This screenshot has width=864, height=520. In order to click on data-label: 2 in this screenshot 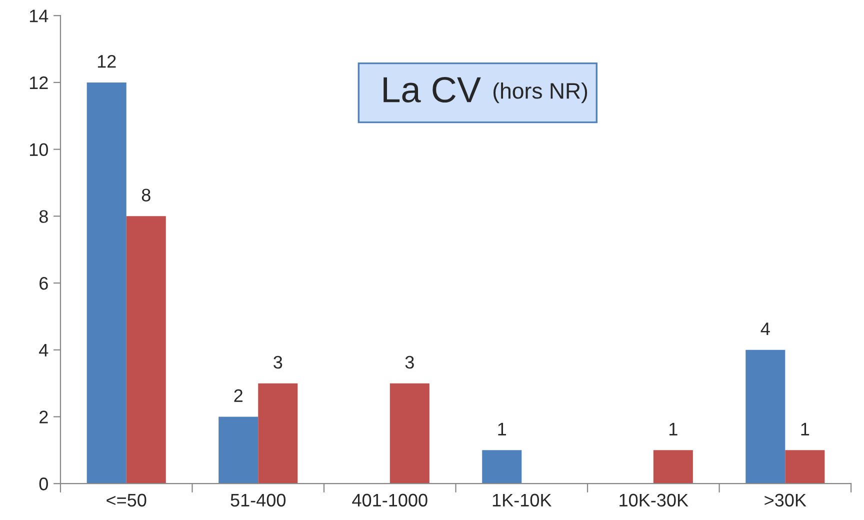, I will do `click(238, 395)`.